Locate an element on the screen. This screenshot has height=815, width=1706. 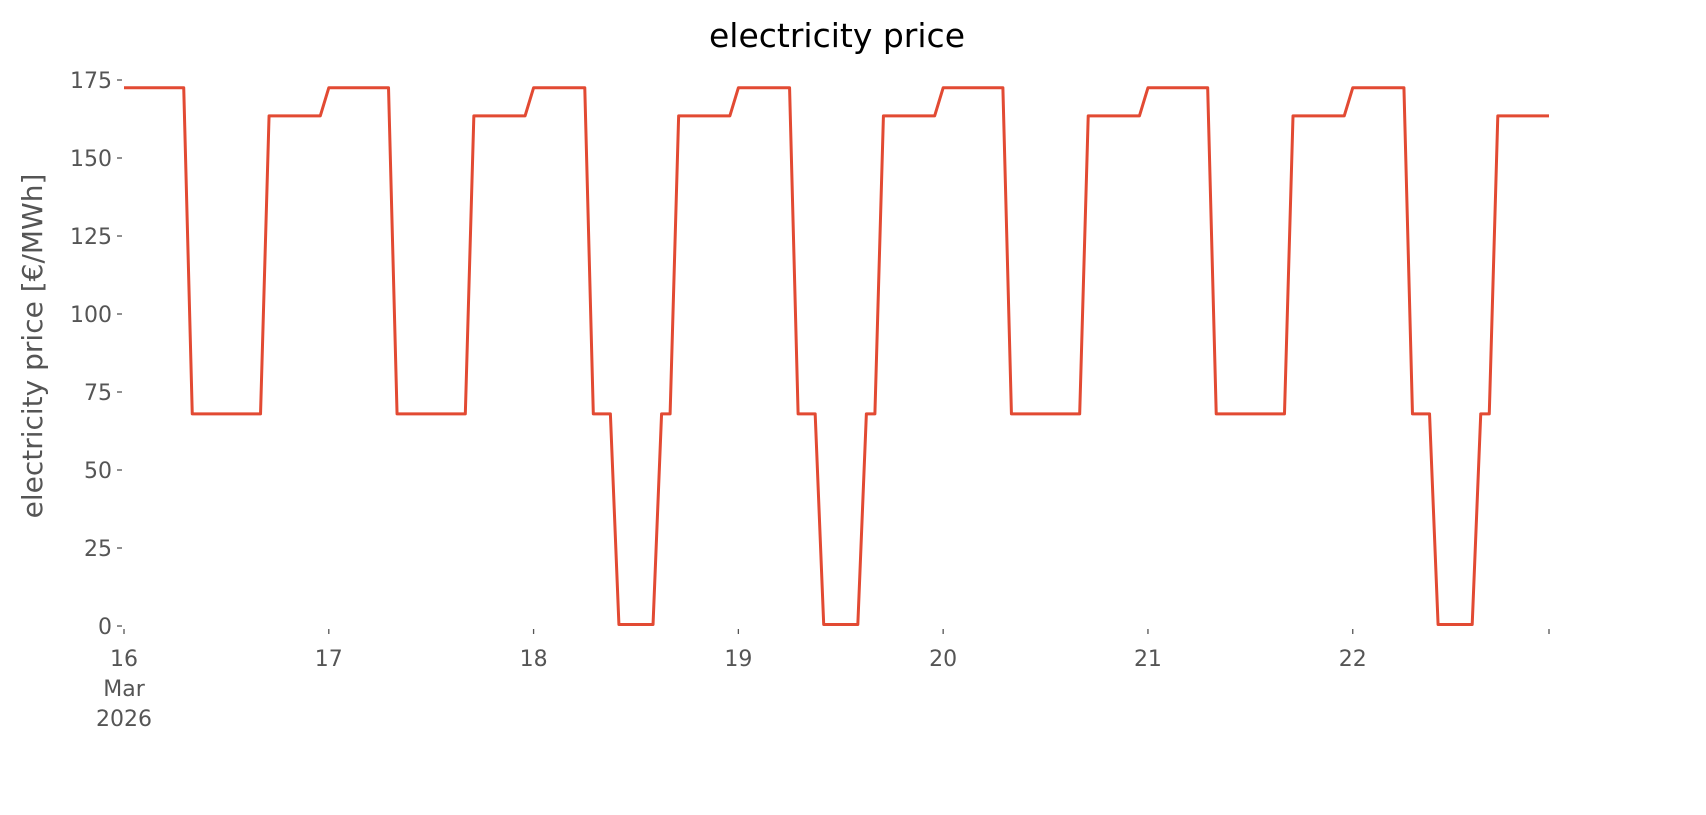
x-tick-label: 19 is located at coordinates (738, 659).